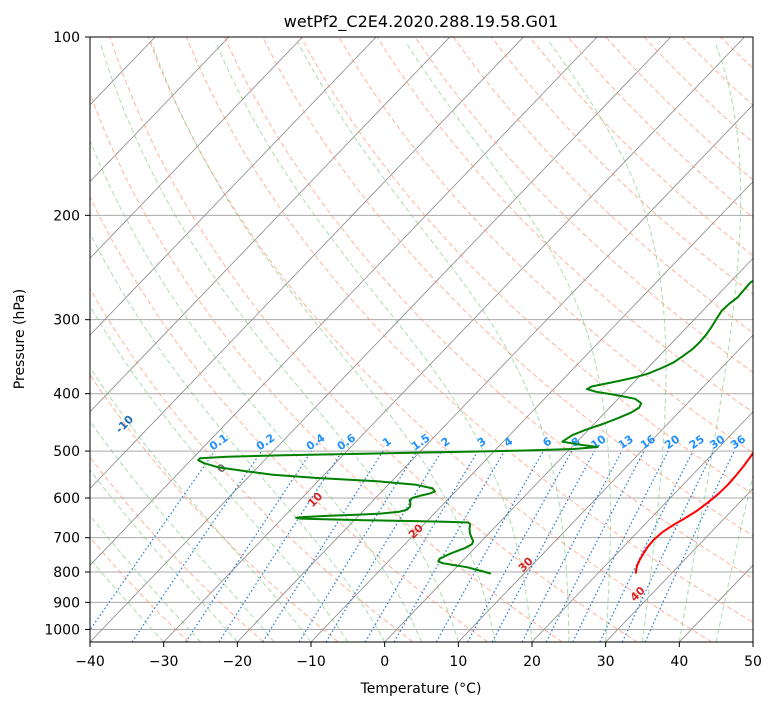  What do you see at coordinates (20, 339) in the screenshot?
I see `y-axis-label: Pressure (hPa)` at bounding box center [20, 339].